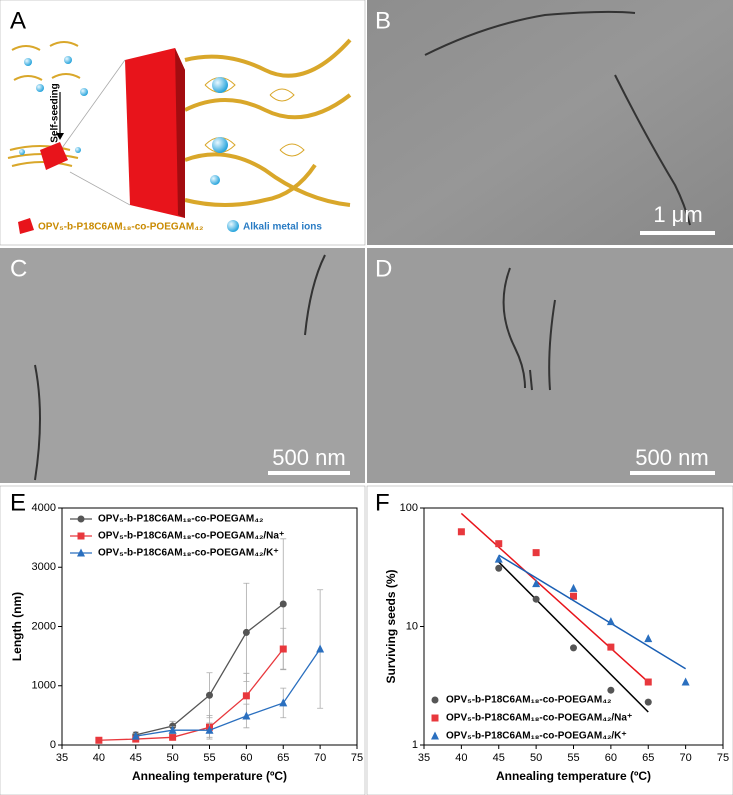 The width and height of the screenshot is (733, 795). What do you see at coordinates (46, 61) in the screenshot?
I see `seed` at bounding box center [46, 61].